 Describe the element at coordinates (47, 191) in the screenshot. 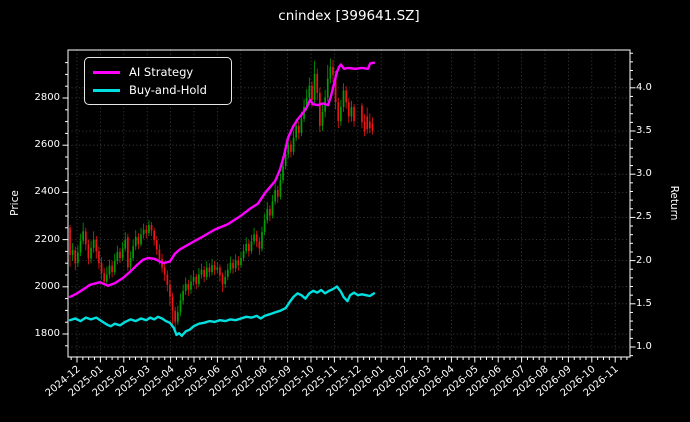

I see `price-tick-label: 2400` at that location.